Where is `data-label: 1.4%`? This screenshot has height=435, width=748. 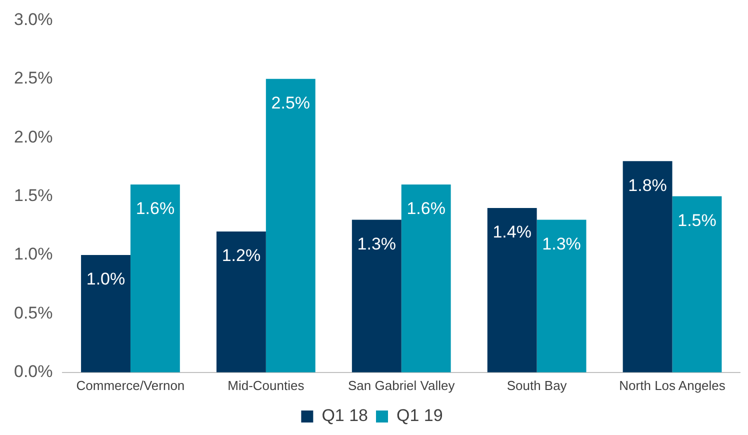 data-label: 1.4% is located at coordinates (512, 232).